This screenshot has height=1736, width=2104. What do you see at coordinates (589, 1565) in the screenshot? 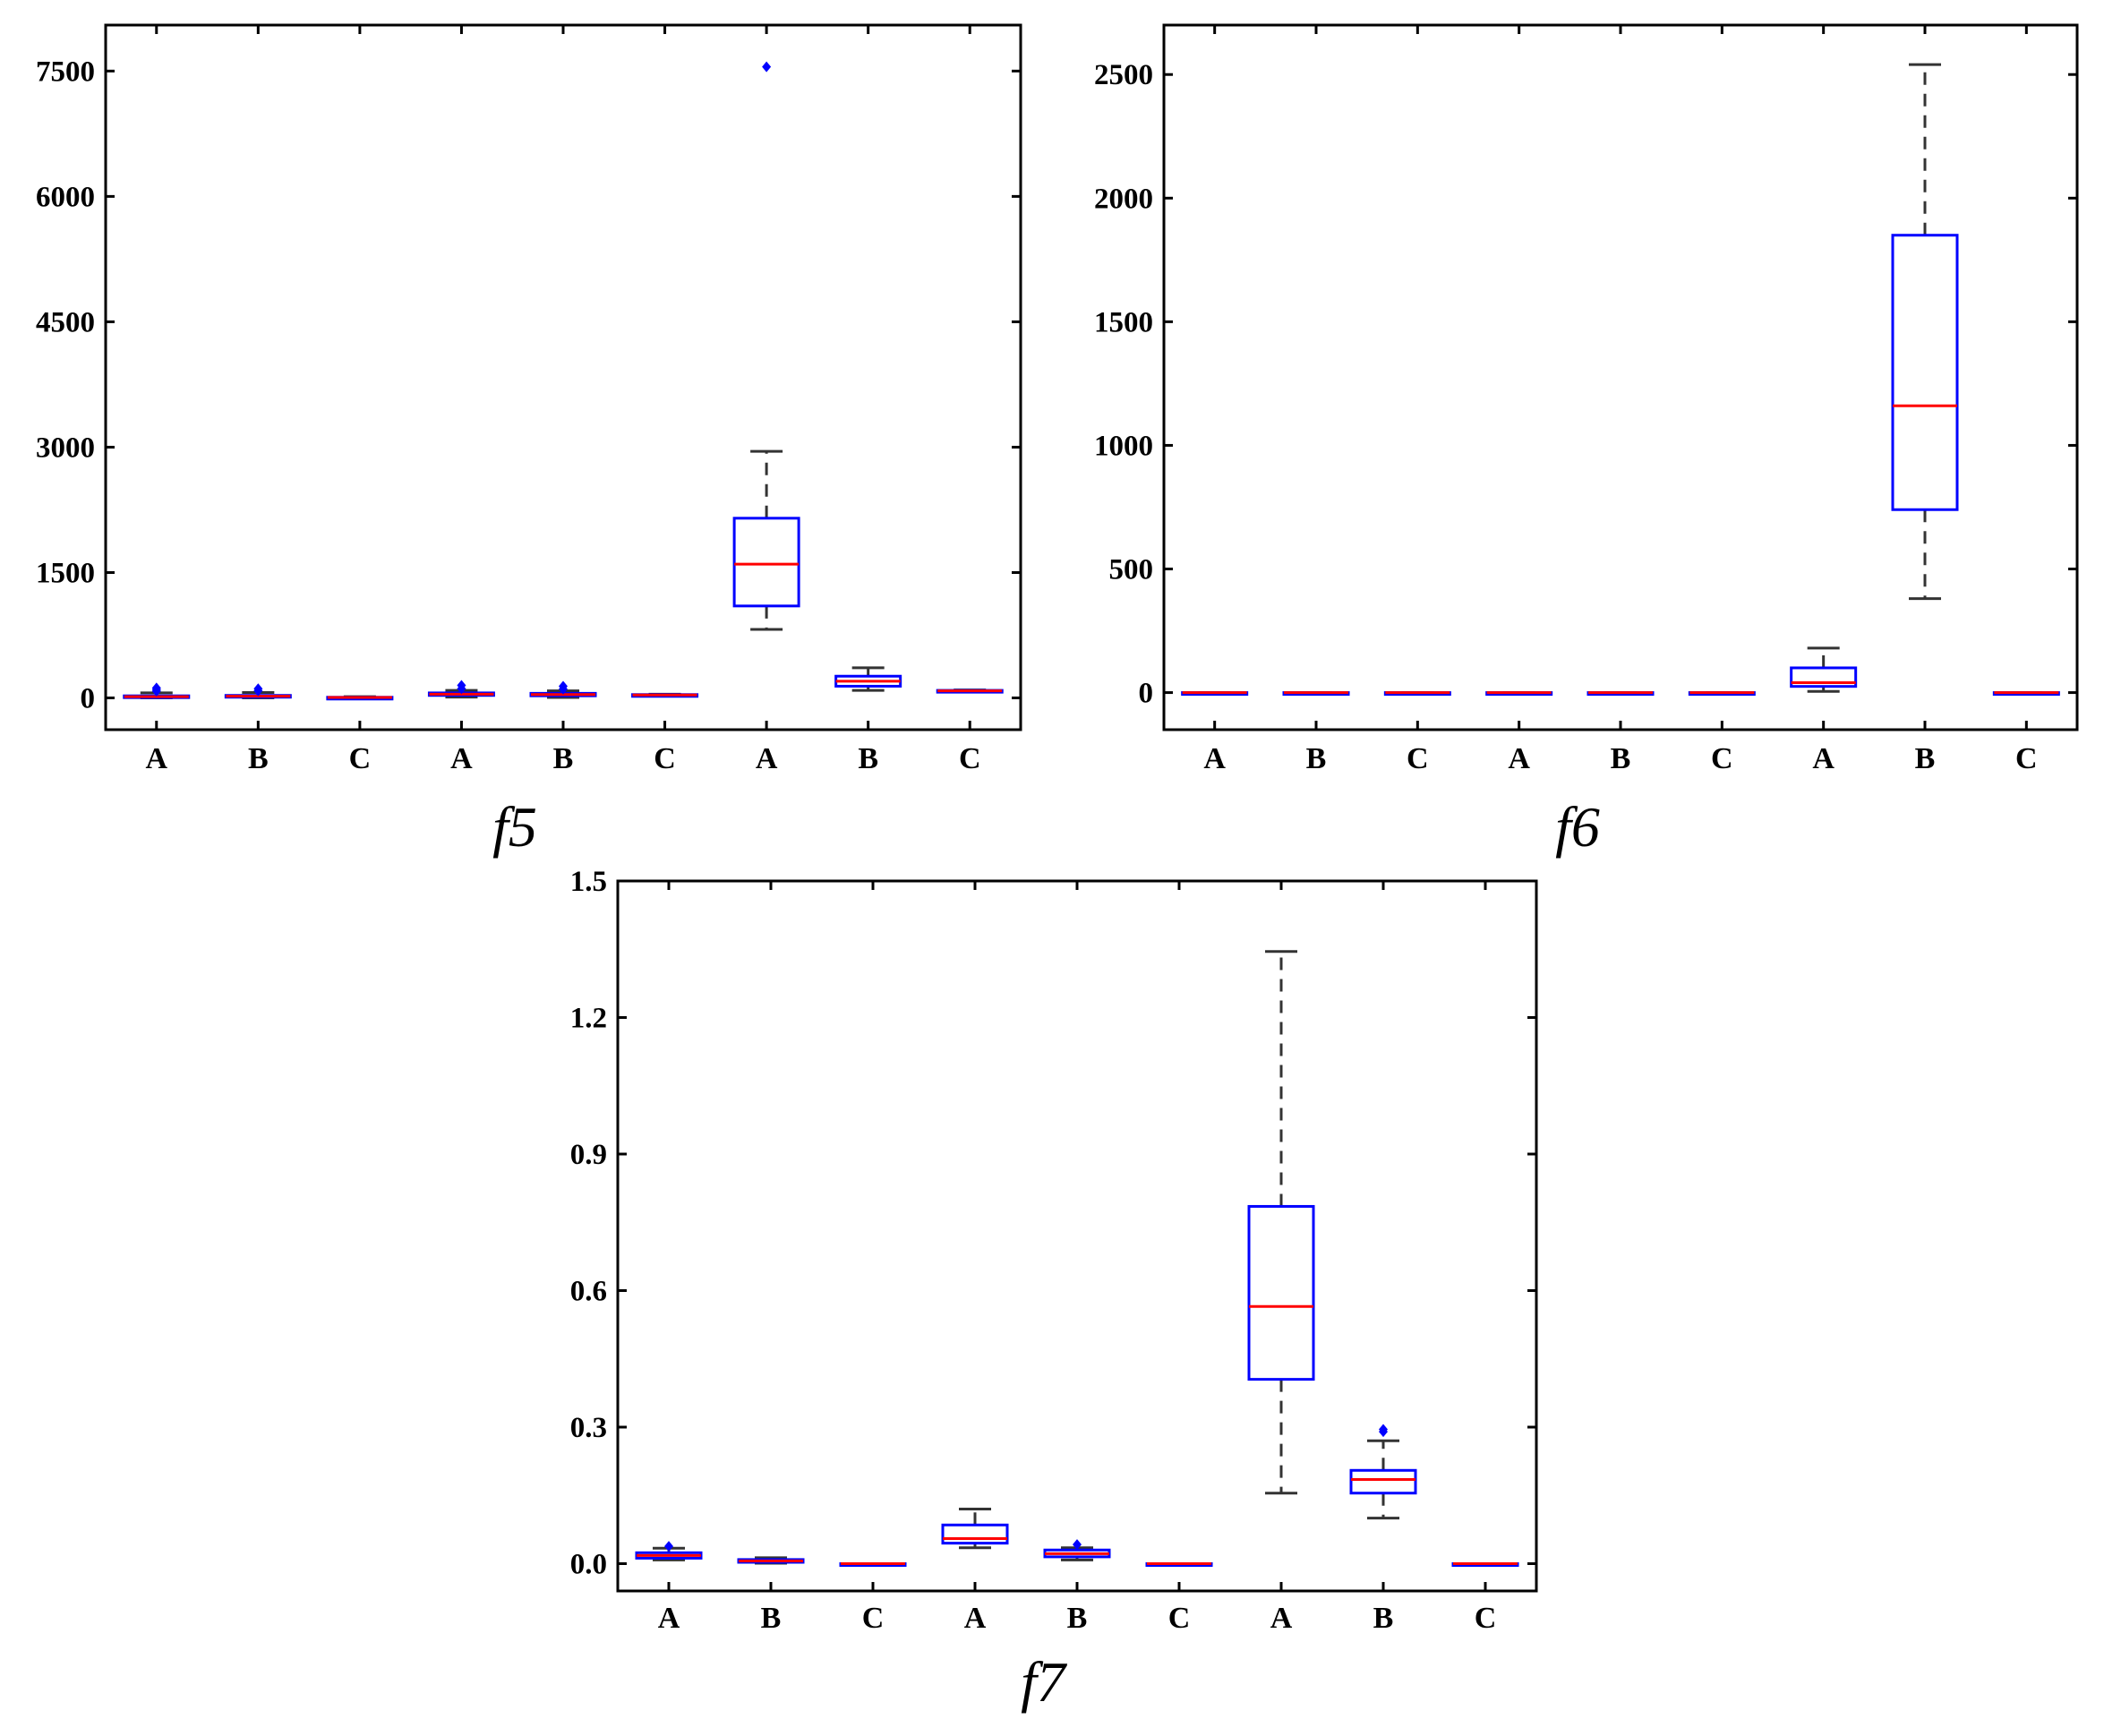
I see `y-tick-label: 0.0` at bounding box center [589, 1565].